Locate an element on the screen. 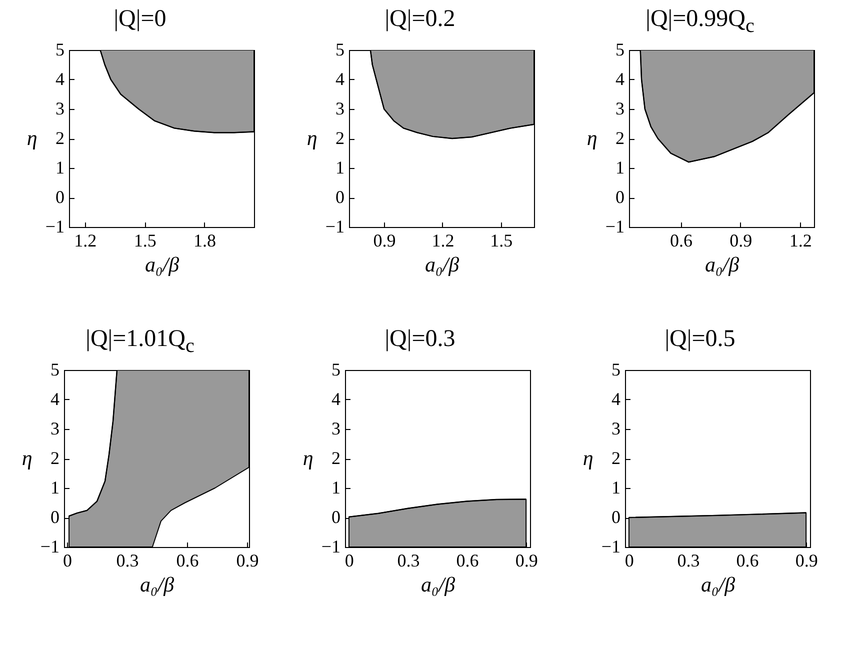 The height and width of the screenshot is (649, 841). chart-title: |Q|=0 is located at coordinates (140, 20).